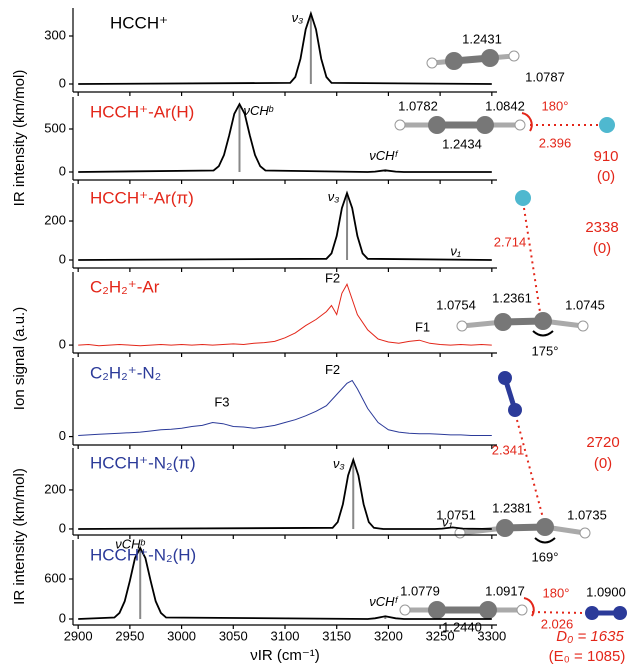  I want to click on y-axis-title: Ion signal (a.u.), so click(19, 358).